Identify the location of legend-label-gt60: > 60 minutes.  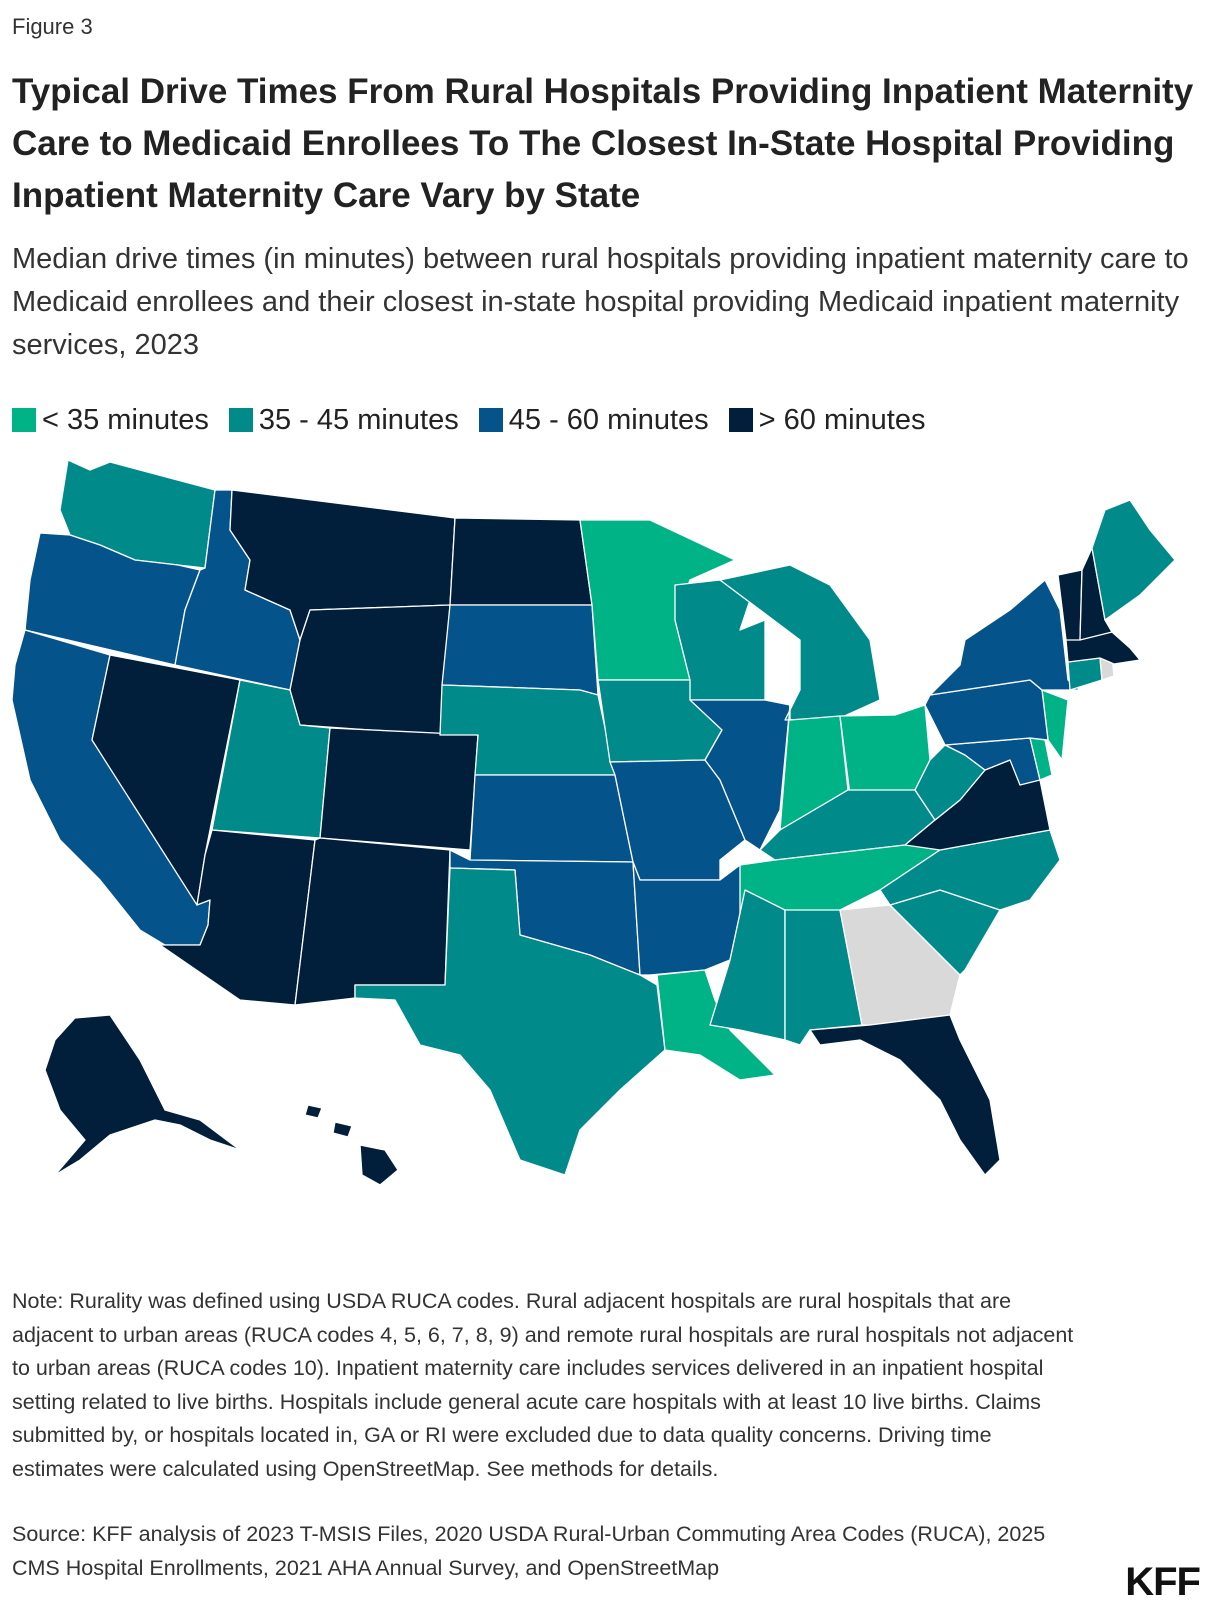
(842, 419).